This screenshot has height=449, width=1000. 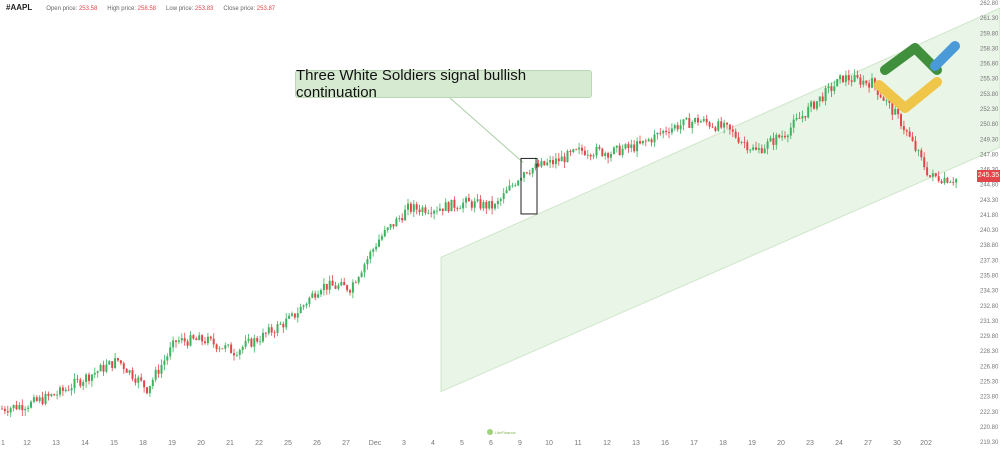 I want to click on symbol-label: #AAPL, so click(x=19, y=7).